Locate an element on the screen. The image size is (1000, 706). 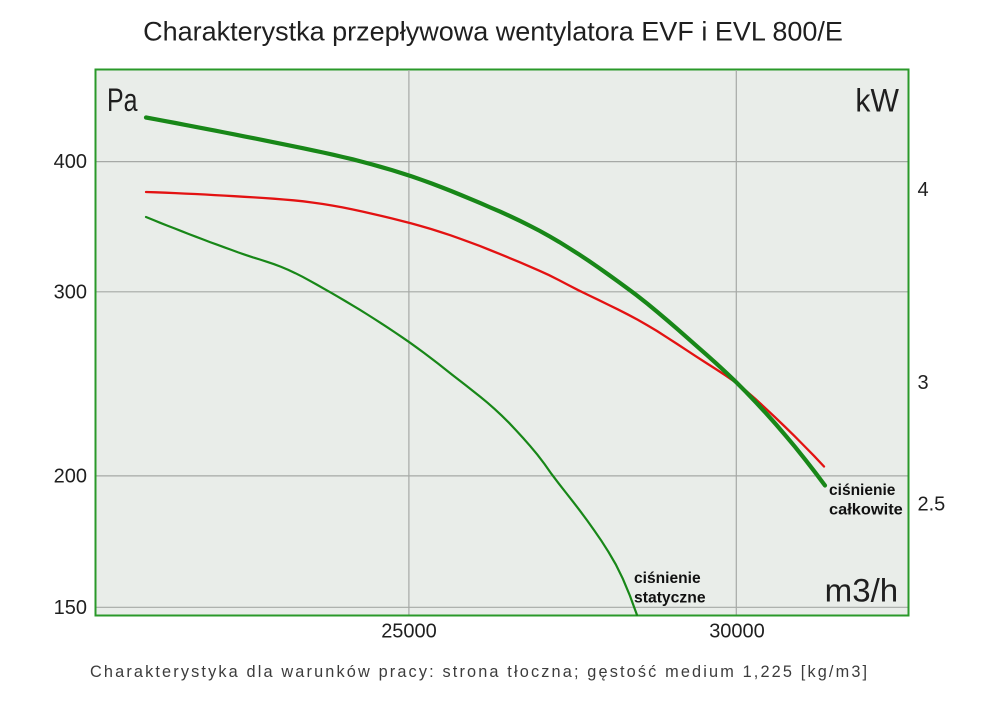
svg-text: 200 is located at coordinates (70, 477).